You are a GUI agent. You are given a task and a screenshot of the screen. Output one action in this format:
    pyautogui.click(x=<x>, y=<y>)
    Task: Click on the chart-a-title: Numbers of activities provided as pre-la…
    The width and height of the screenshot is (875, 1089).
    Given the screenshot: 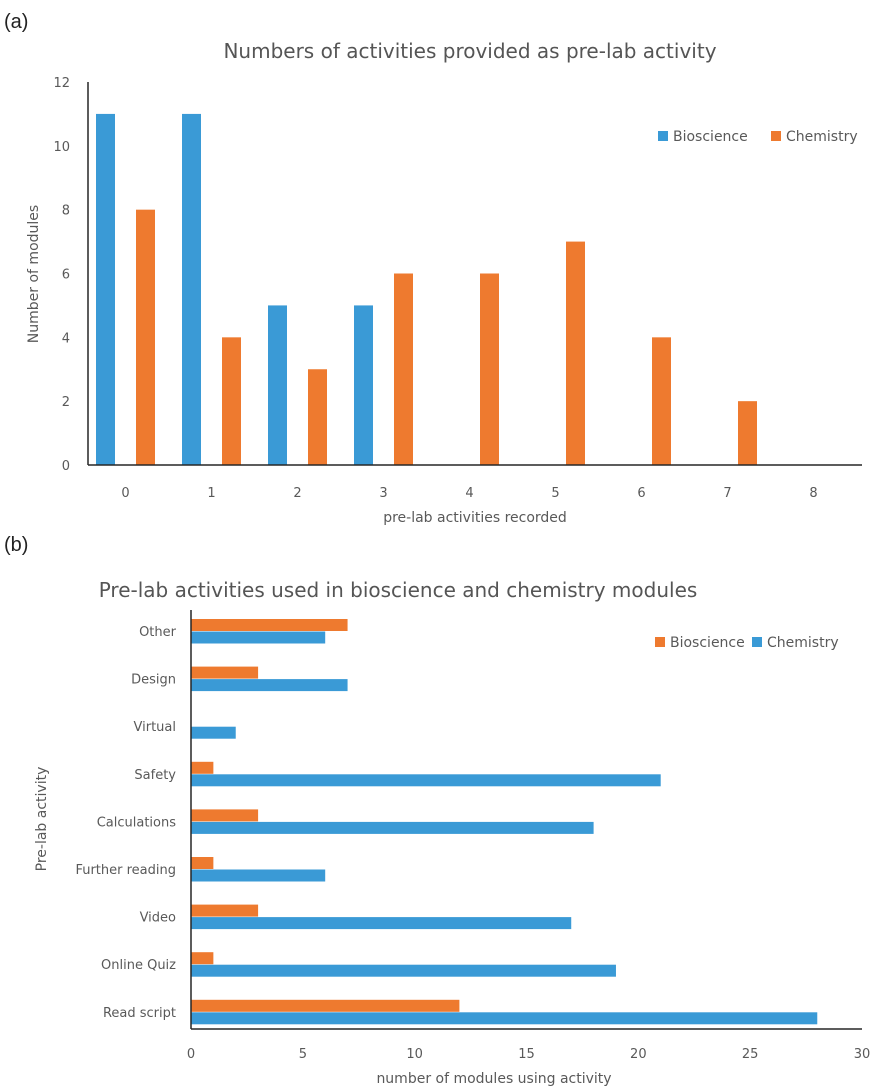 What is the action you would take?
    pyautogui.click(x=469, y=51)
    